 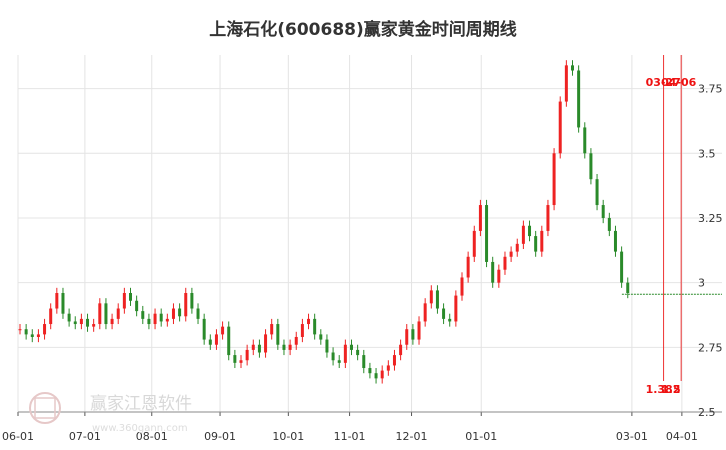 What do you see at coordinates (110, 413) in the screenshot?
I see `watermark: 赢家江恩软件 www.360gann.com` at bounding box center [110, 413].